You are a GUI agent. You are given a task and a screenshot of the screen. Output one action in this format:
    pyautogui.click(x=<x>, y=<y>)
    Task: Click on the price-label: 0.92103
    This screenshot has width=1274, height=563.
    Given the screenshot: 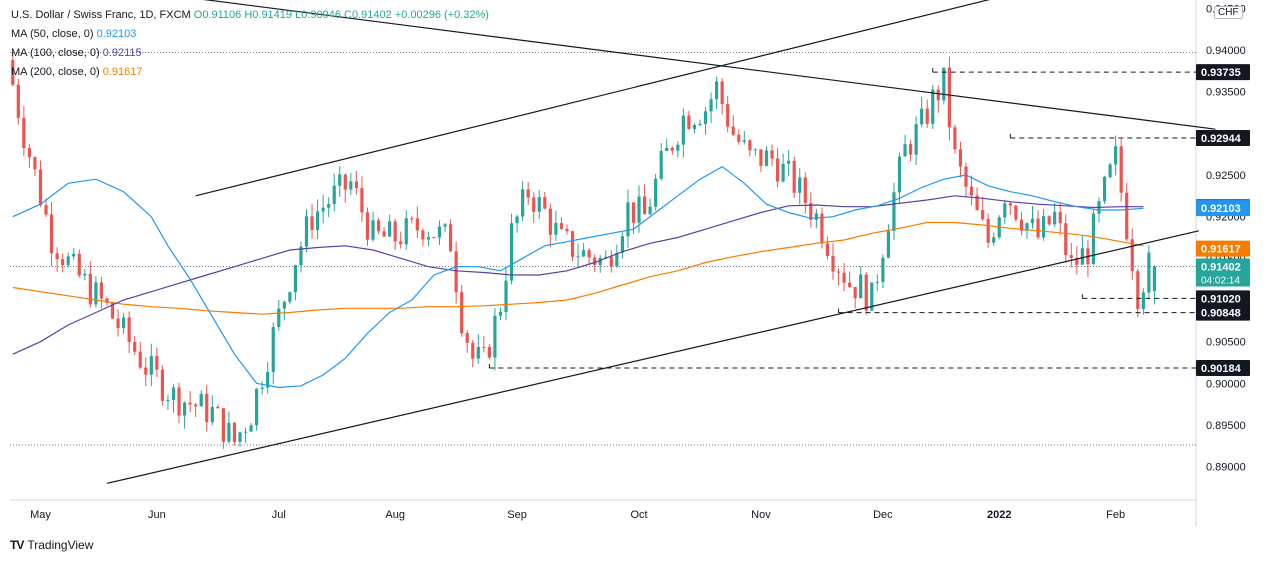 What is the action you would take?
    pyautogui.click(x=1221, y=209)
    